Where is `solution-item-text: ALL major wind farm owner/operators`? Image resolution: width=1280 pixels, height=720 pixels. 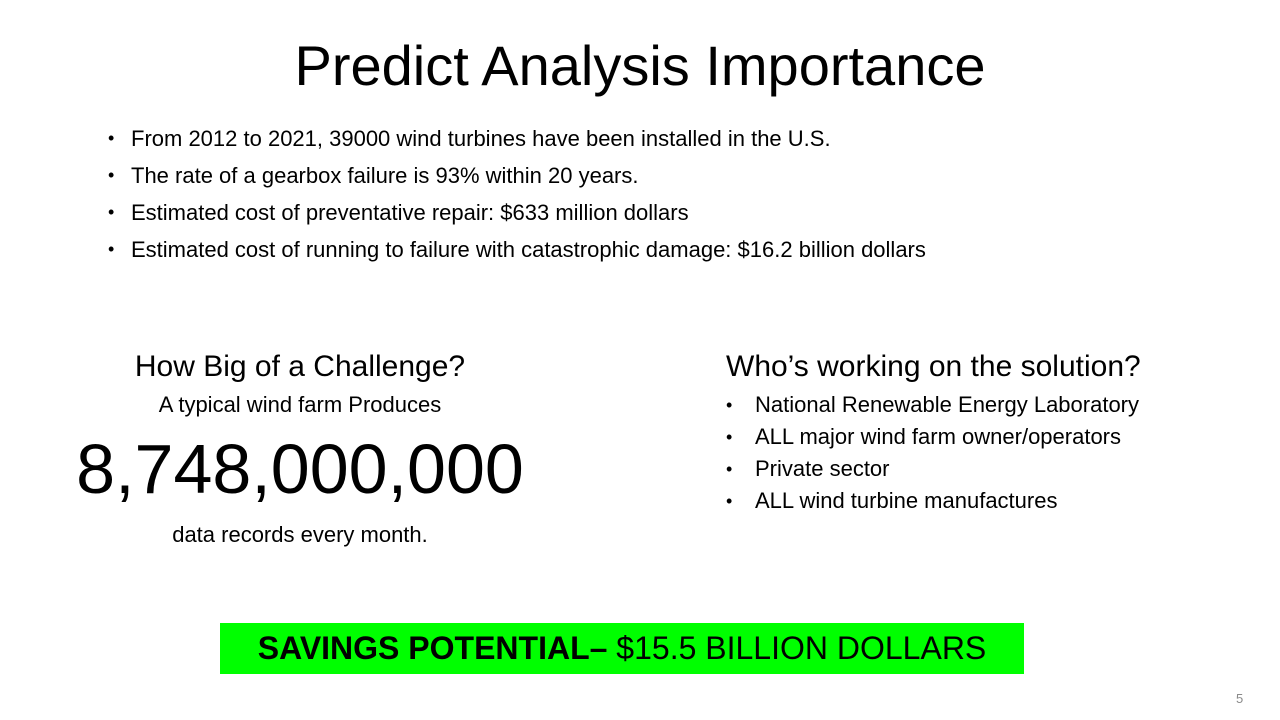
solution-item-text: ALL major wind farm owner/operators is located at coordinates (938, 436).